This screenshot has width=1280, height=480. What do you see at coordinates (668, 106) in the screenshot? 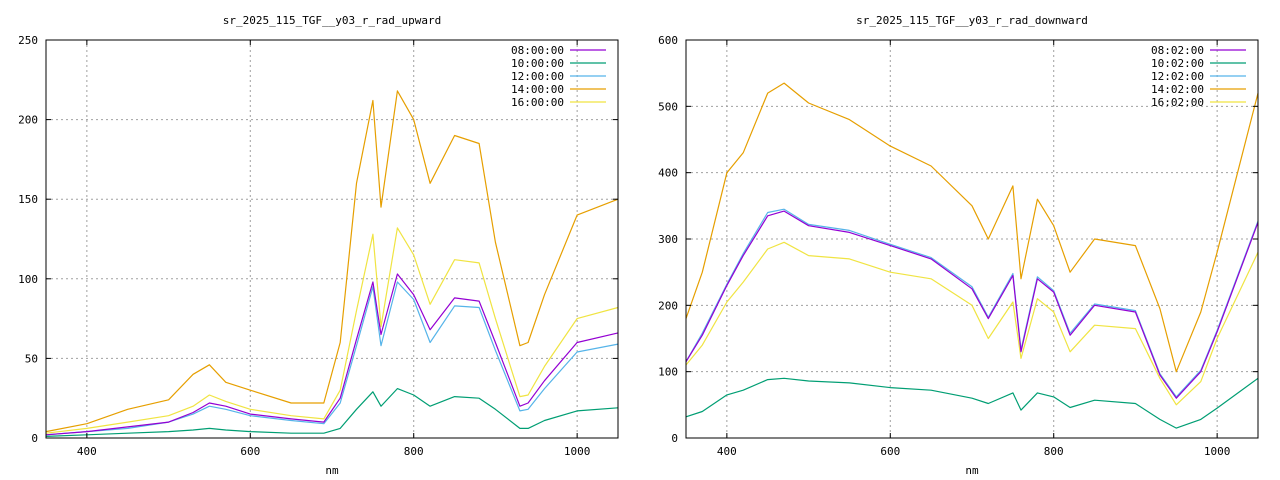
I see `y-tick-label: 500` at bounding box center [668, 106].